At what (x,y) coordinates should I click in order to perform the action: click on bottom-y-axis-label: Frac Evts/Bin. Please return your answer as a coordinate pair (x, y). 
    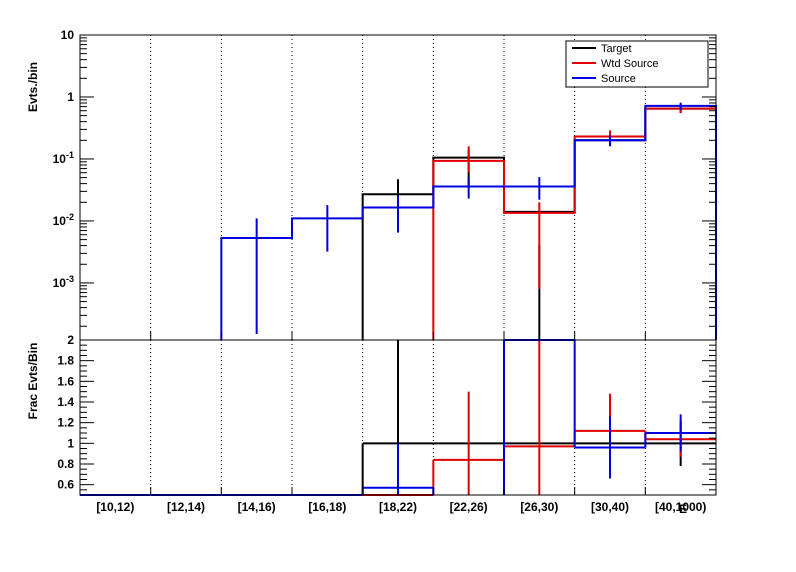
    Looking at the image, I should click on (33, 381).